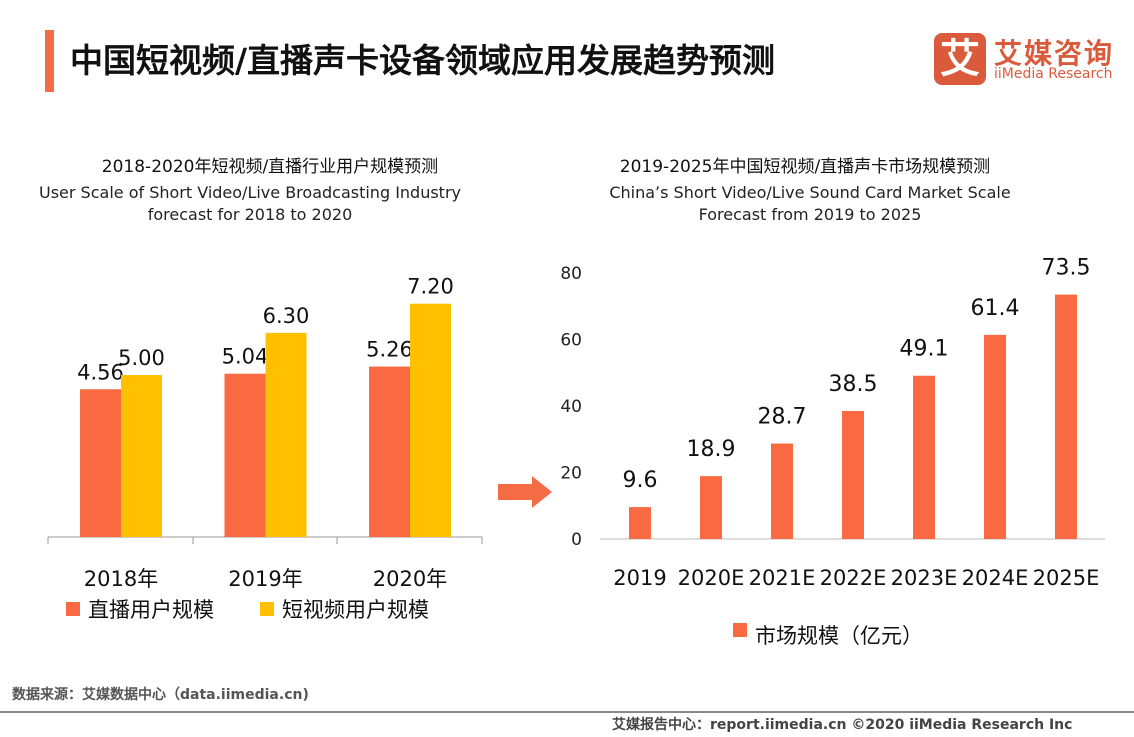 The height and width of the screenshot is (737, 1134). What do you see at coordinates (571, 274) in the screenshot?
I see `y-tick-label: 80` at bounding box center [571, 274].